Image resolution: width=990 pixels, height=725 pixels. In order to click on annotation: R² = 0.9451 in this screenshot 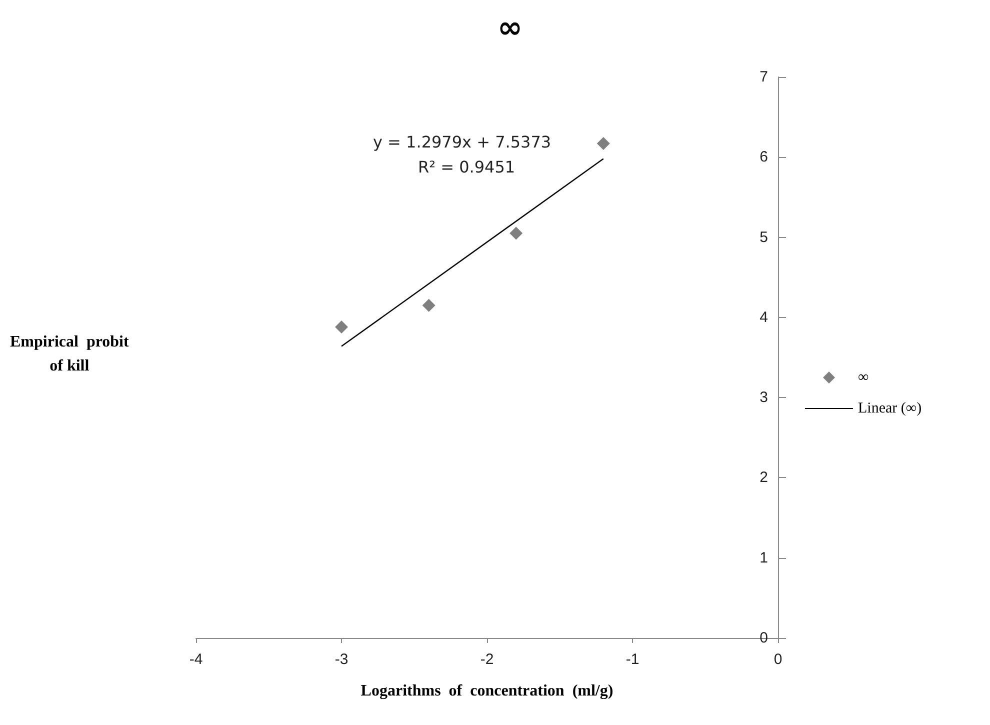, I will do `click(467, 167)`.